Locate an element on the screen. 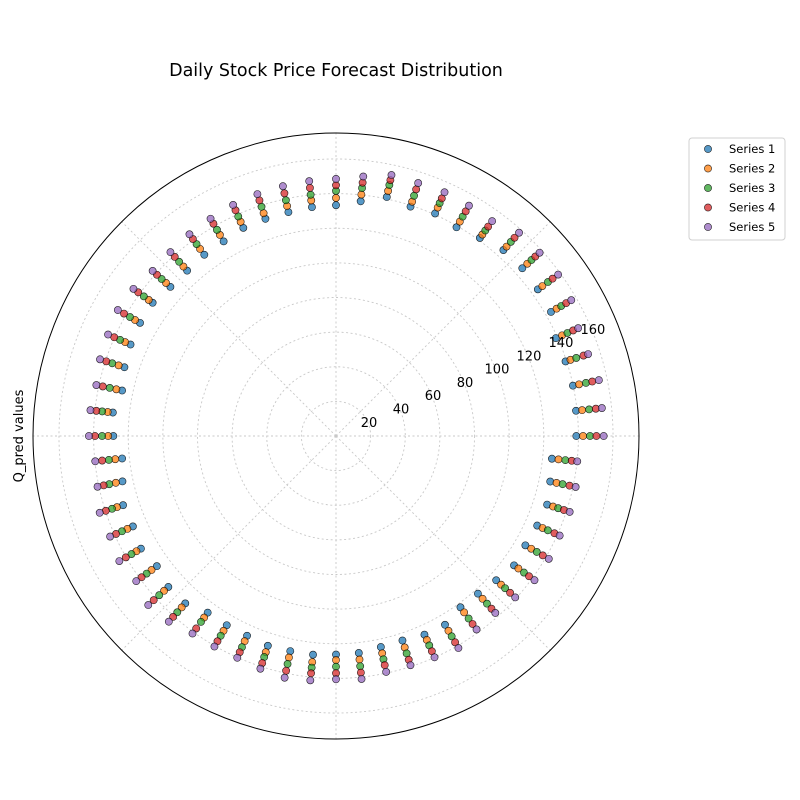  radial-tick-label: 100 is located at coordinates (497, 370).